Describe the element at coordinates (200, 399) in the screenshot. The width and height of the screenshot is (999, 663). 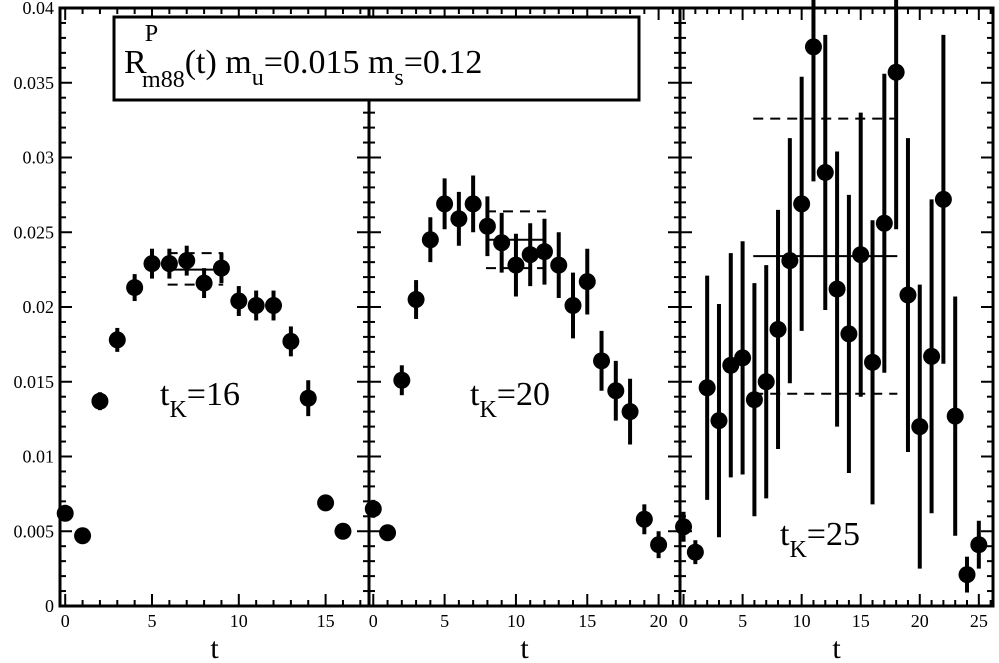
I see `tk-annotation: tK=16` at that location.